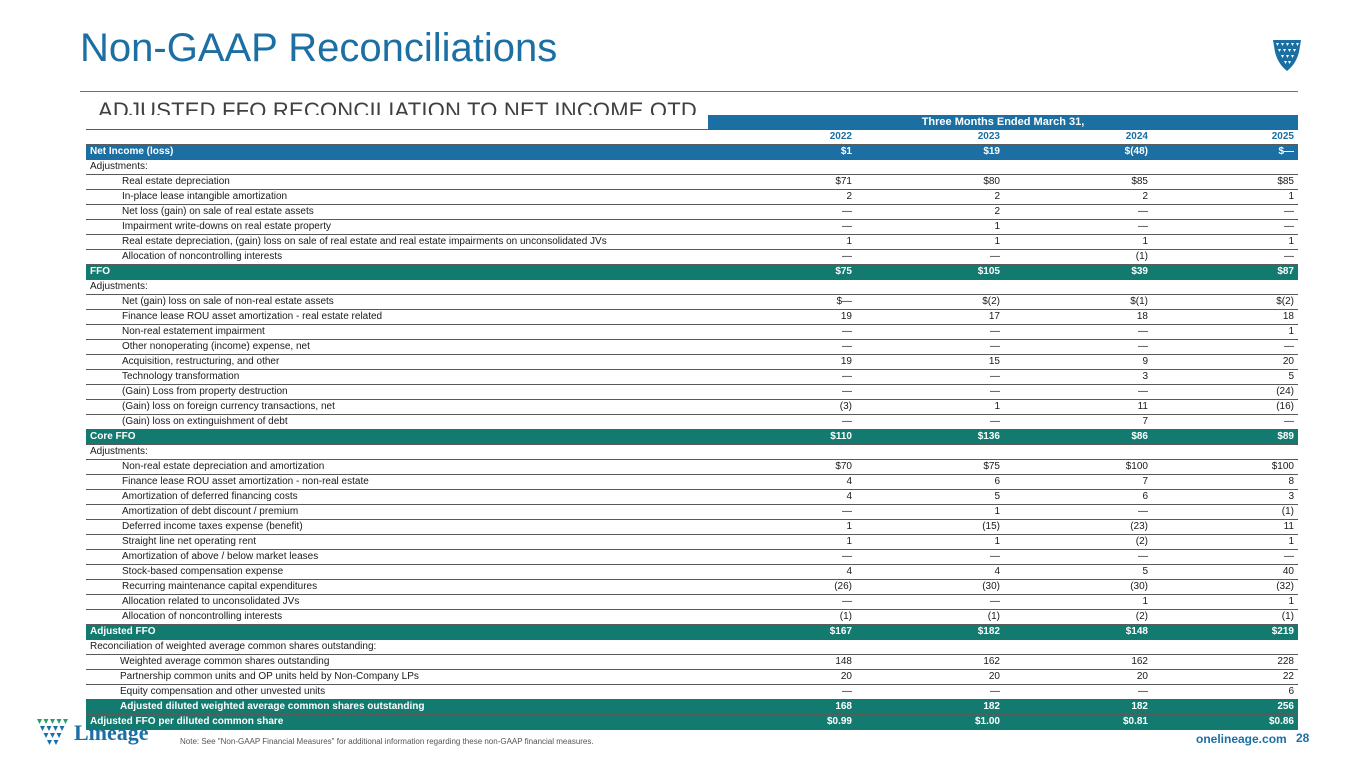 The image size is (1365, 768). What do you see at coordinates (397, 347) in the screenshot?
I see `row-label: Other nonoperating (income) expense, net` at bounding box center [397, 347].